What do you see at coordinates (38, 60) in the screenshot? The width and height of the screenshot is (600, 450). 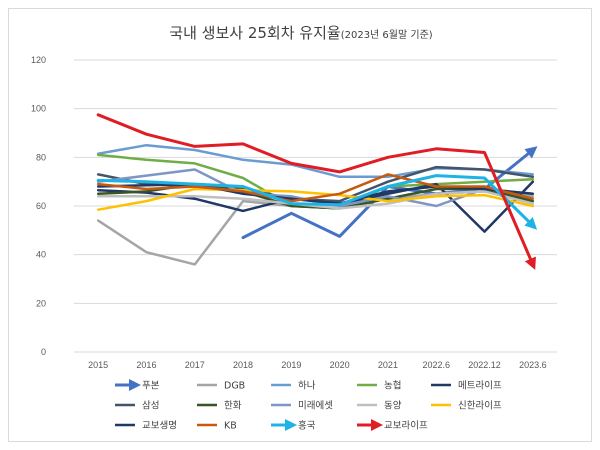 I see `y-tick-label: 120` at bounding box center [38, 60].